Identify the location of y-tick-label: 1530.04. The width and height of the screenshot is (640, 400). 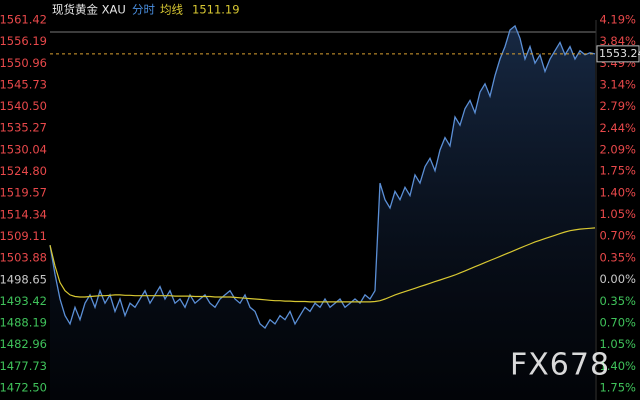
(23, 149).